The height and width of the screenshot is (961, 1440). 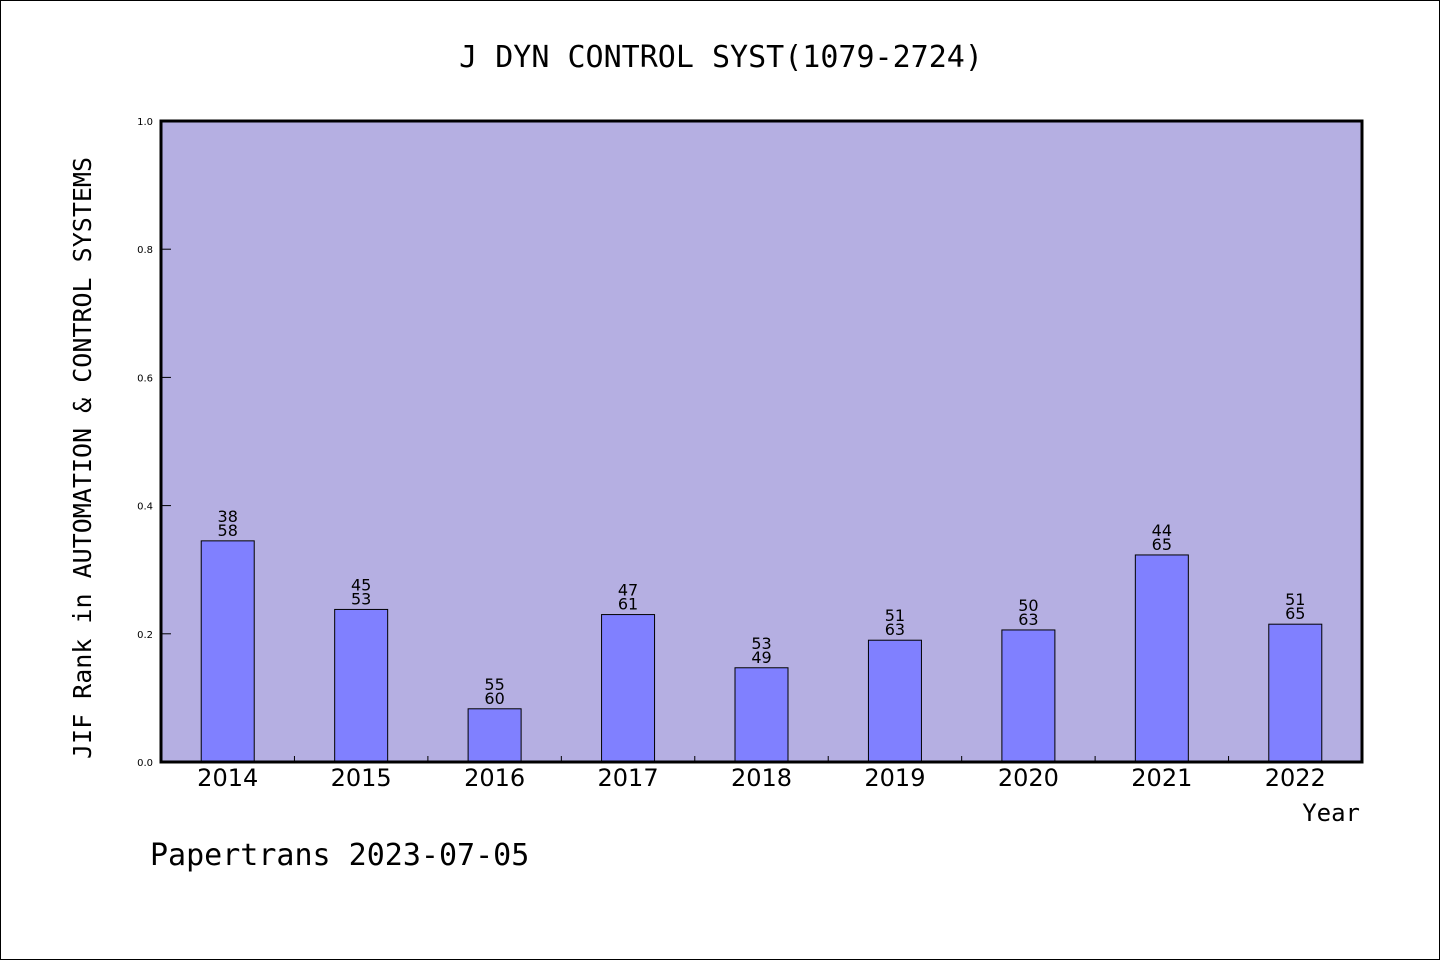 What do you see at coordinates (628, 778) in the screenshot?
I see `x-tick-label: 2017` at bounding box center [628, 778].